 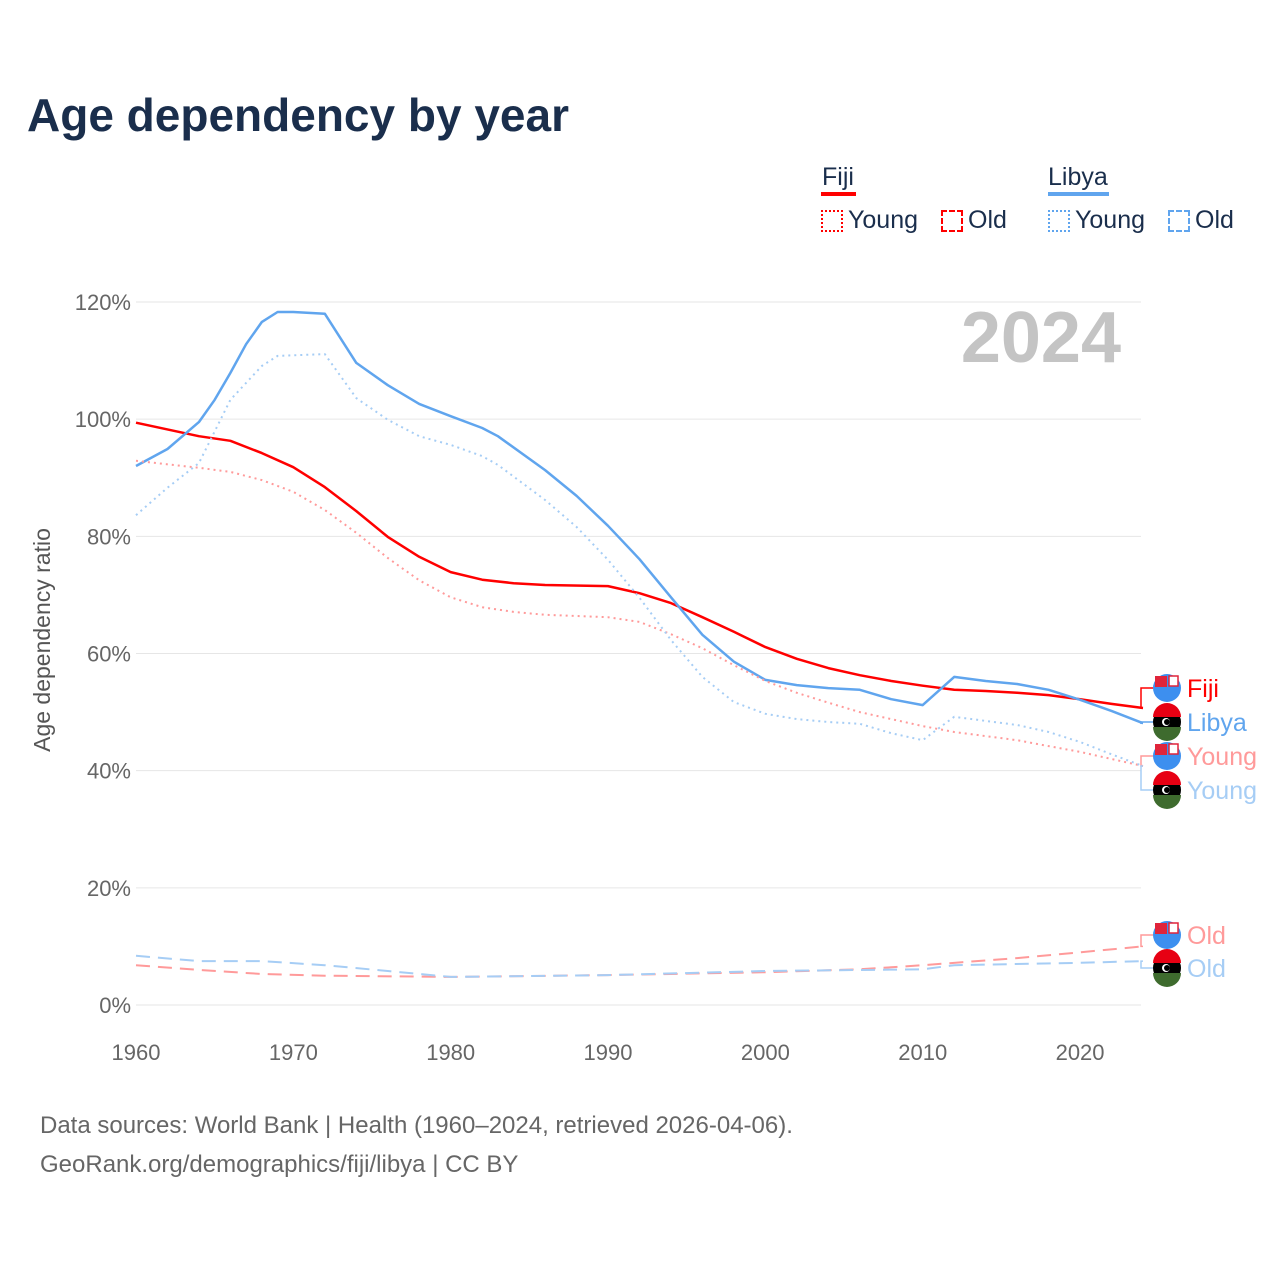 I want to click on legend-libya-heading: Libya, so click(x=1078, y=177).